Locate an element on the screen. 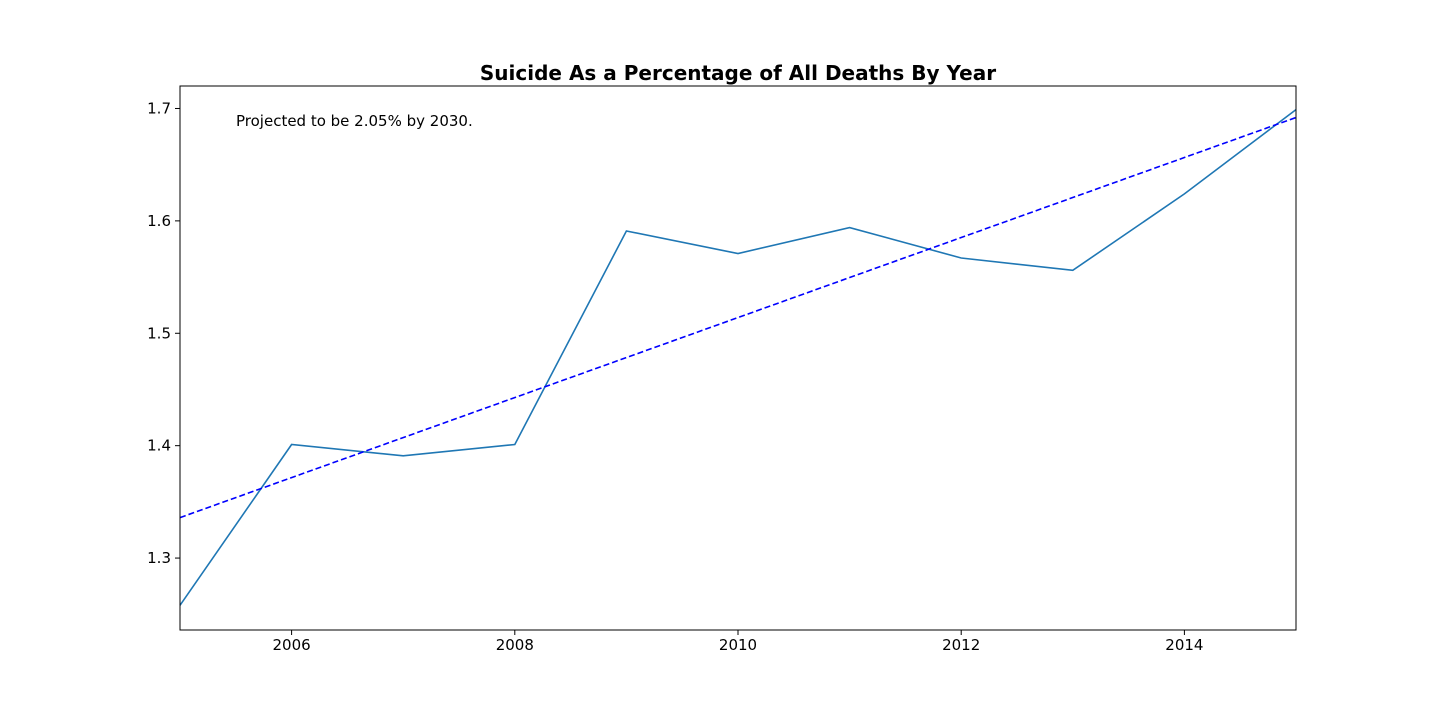  y-tick-label: 1.3 is located at coordinates (159, 558).